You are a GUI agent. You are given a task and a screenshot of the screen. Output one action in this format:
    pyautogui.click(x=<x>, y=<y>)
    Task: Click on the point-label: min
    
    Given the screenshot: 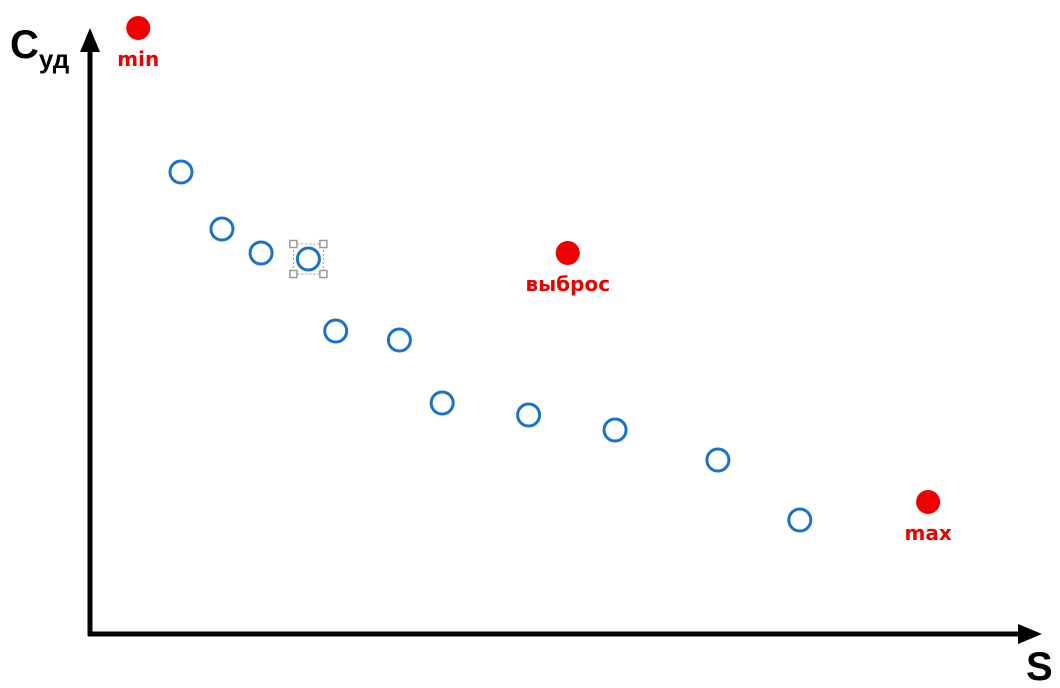 What is the action you would take?
    pyautogui.click(x=138, y=59)
    